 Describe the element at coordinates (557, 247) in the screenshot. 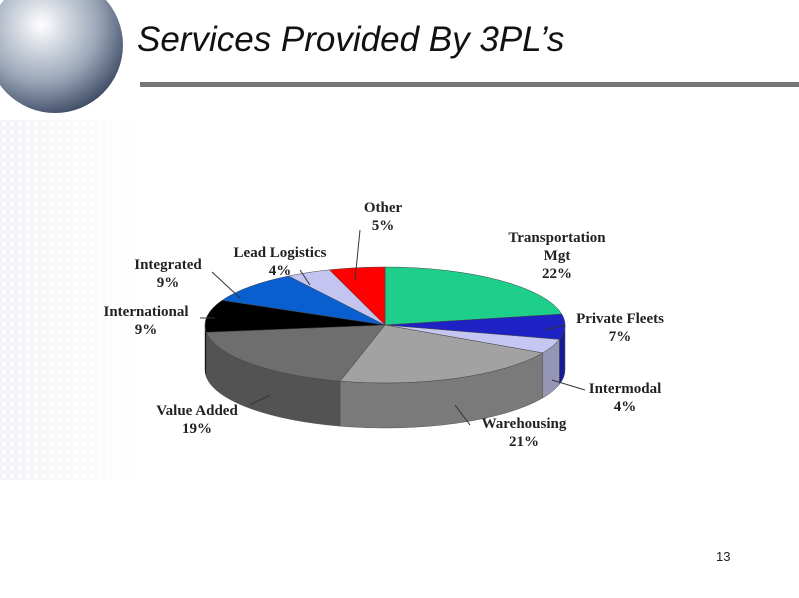

I see `slice-name: Transportation Mgt` at that location.